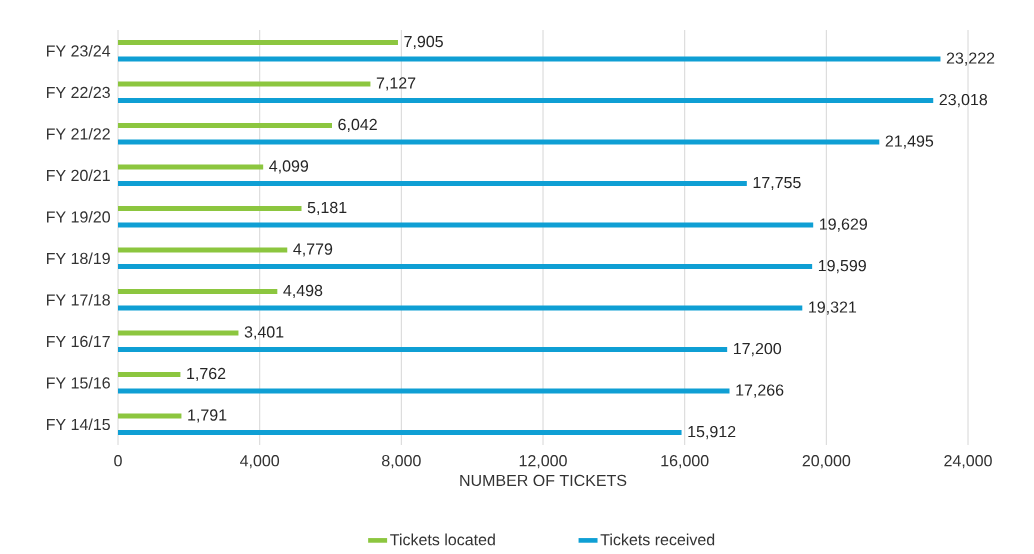  I want to click on data-label: 1,791, so click(207, 416).